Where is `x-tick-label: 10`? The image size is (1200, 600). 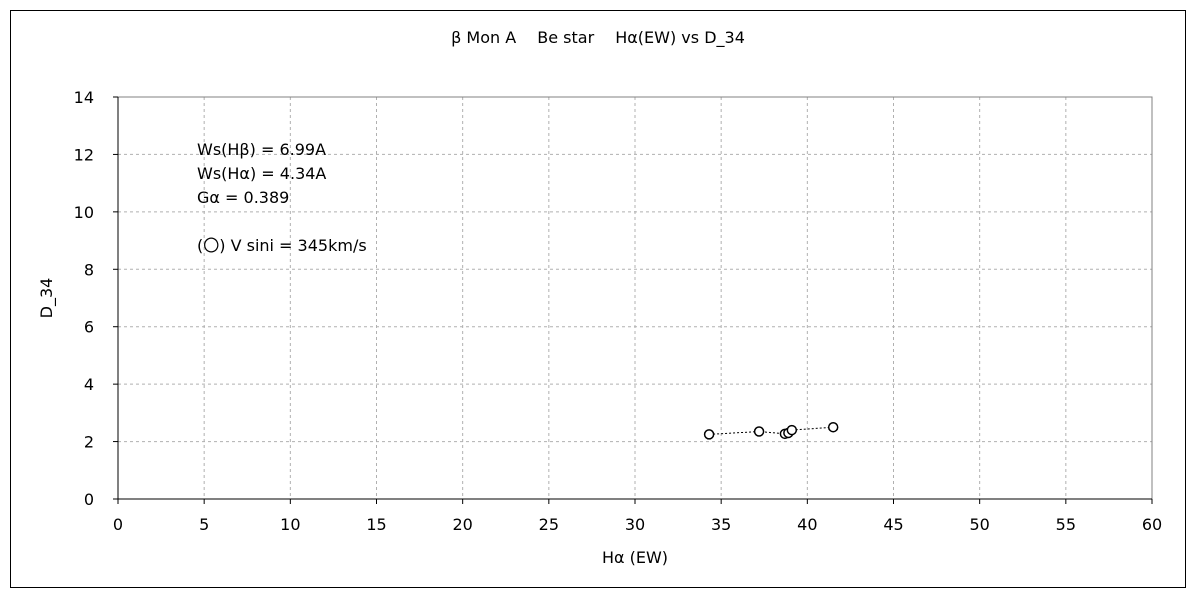 x-tick-label: 10 is located at coordinates (290, 524).